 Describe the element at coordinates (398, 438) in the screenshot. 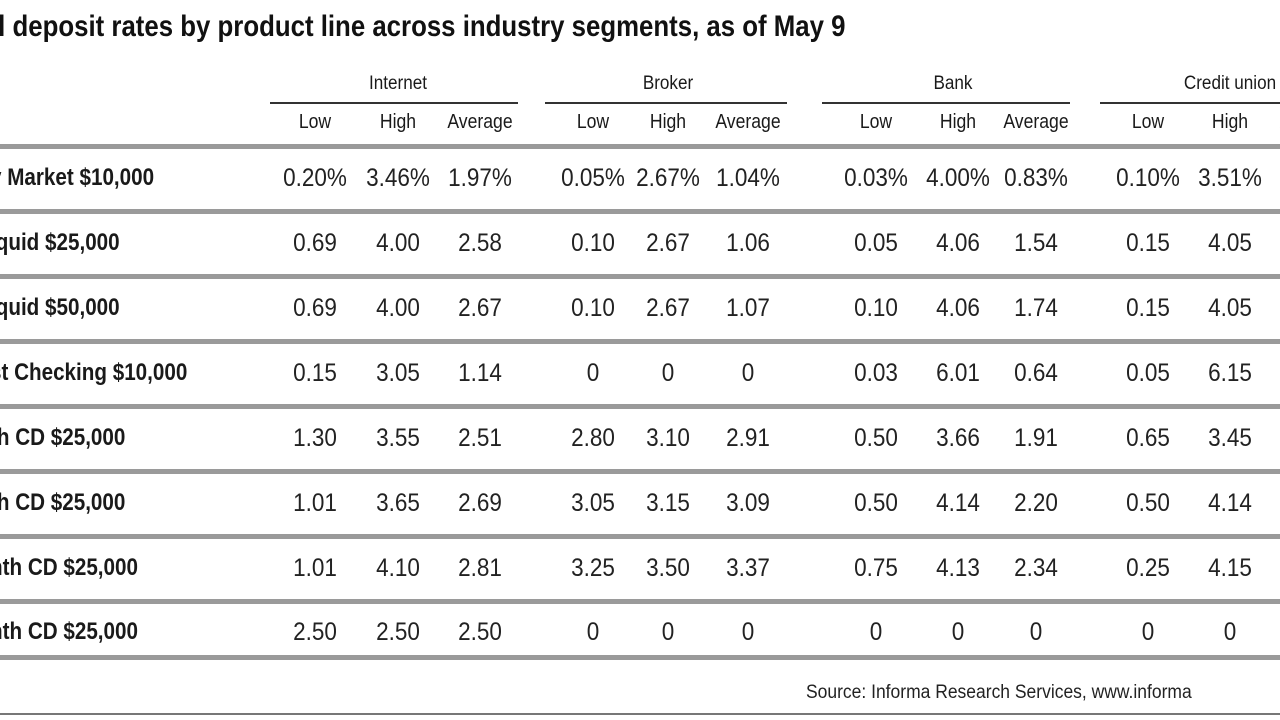

I see `table-cell: 3.55` at that location.